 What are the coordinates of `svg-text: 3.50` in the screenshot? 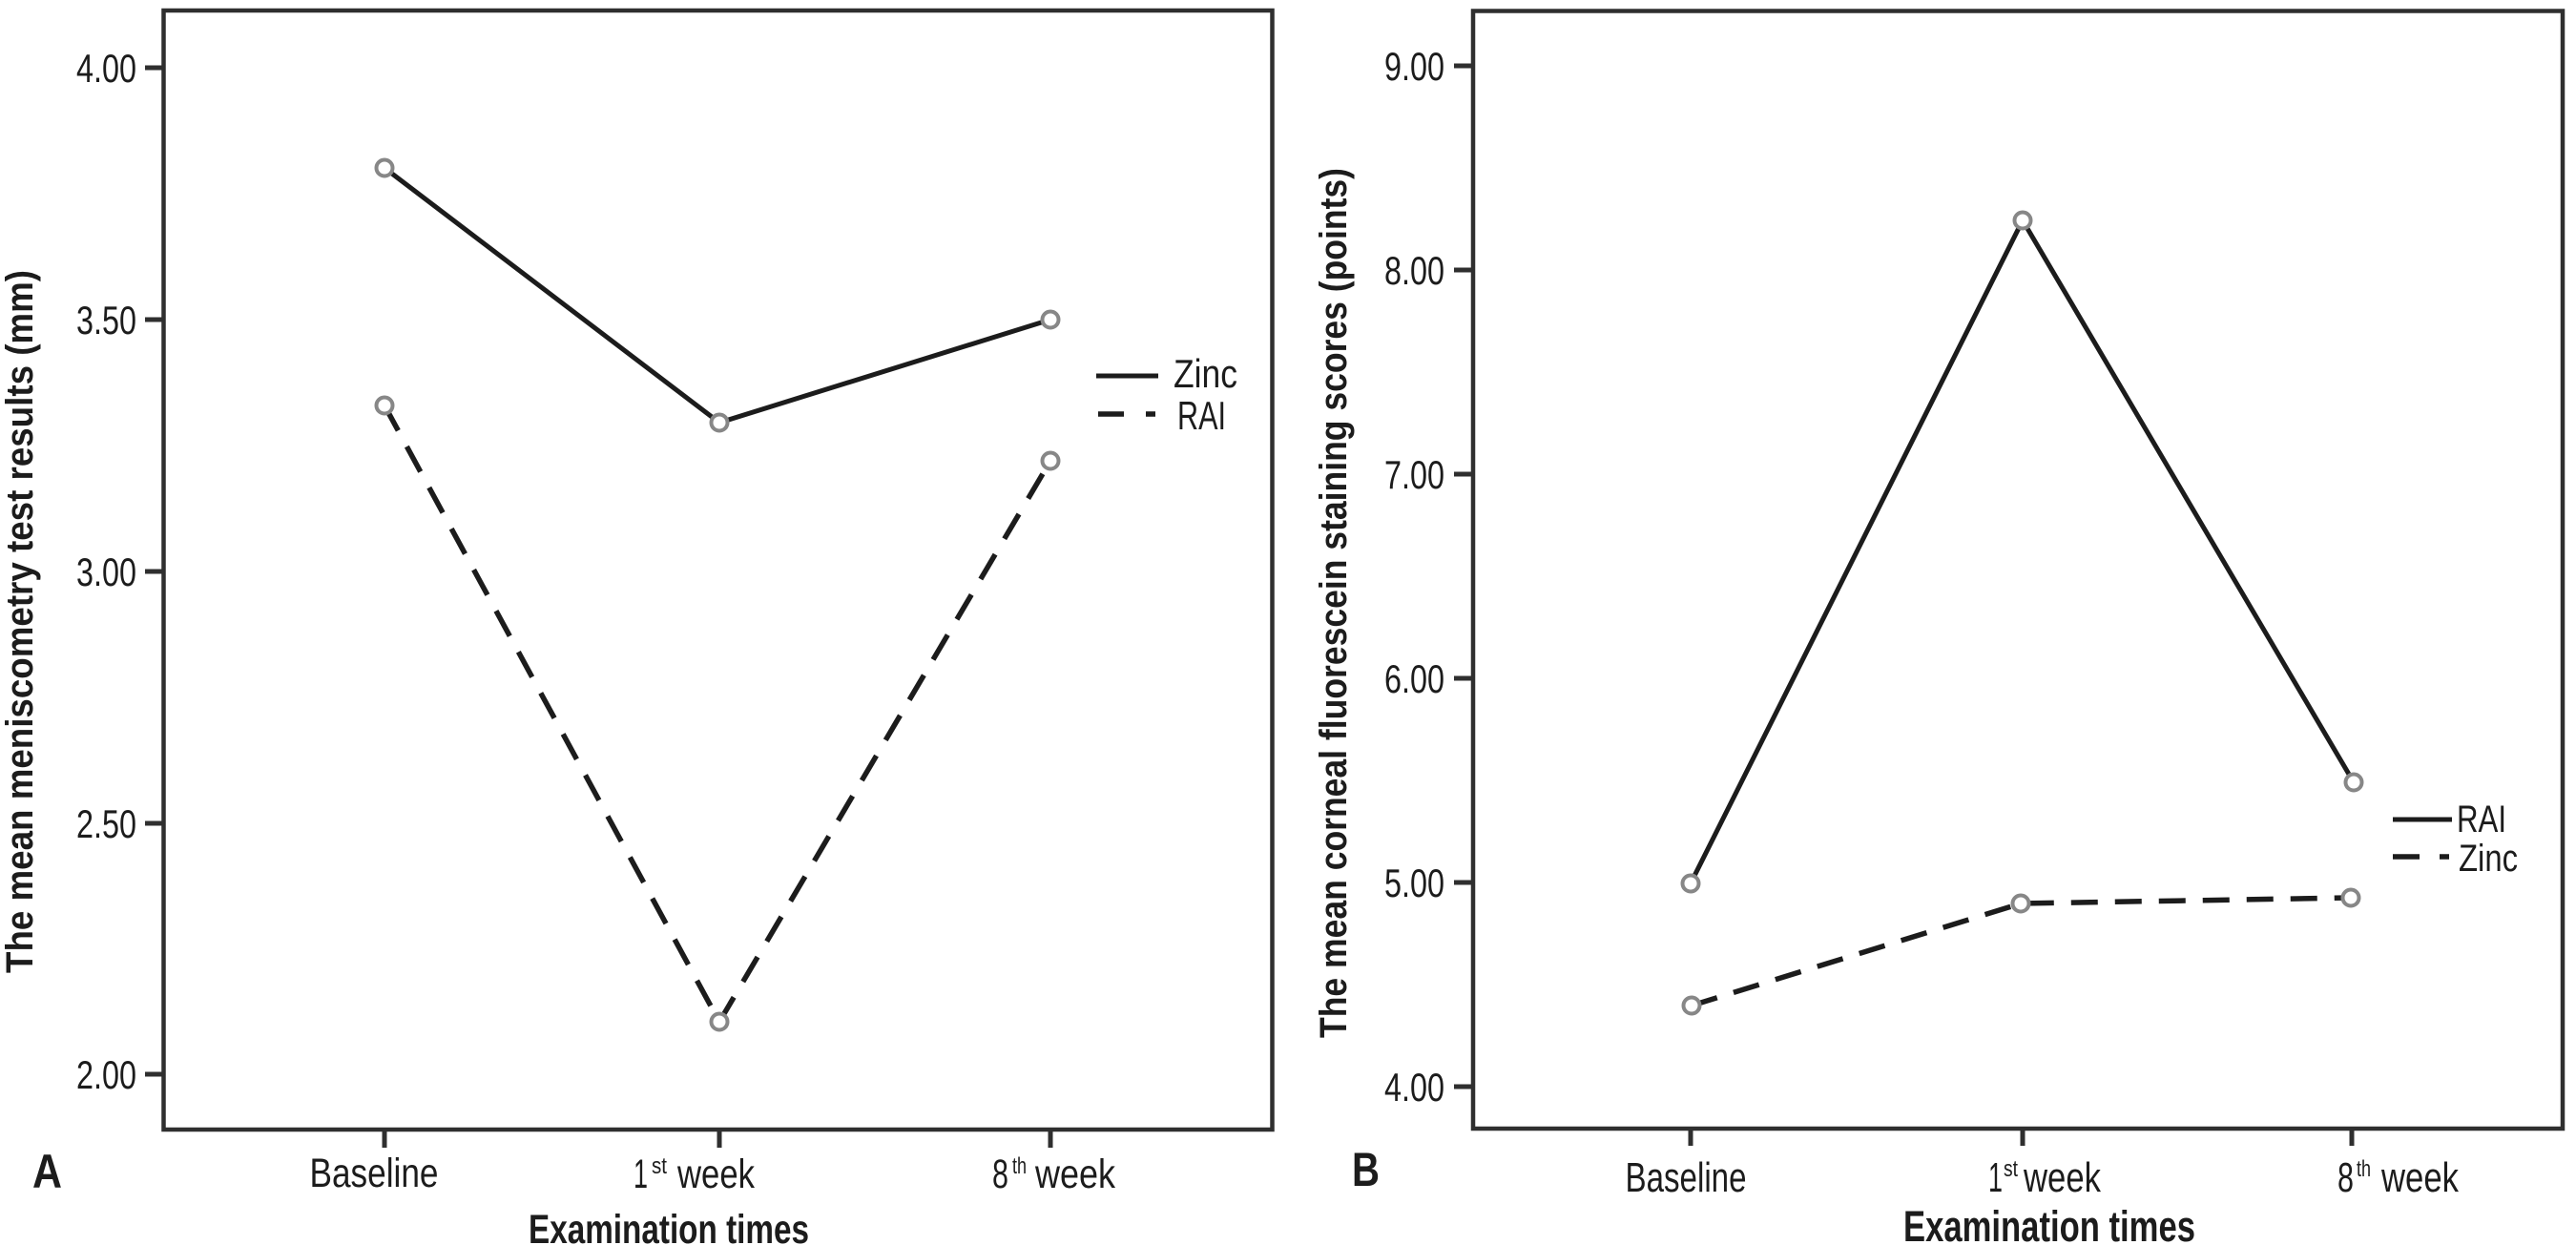 It's located at (106, 320).